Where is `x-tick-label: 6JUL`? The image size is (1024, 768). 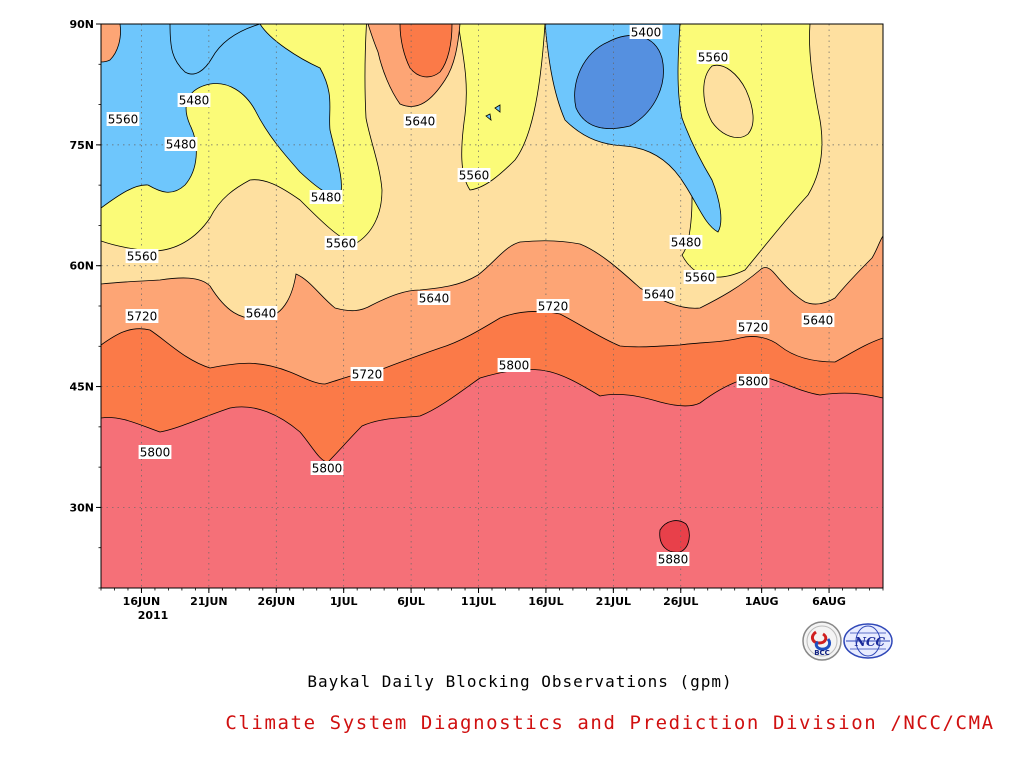
x-tick-label: 6JUL is located at coordinates (411, 601).